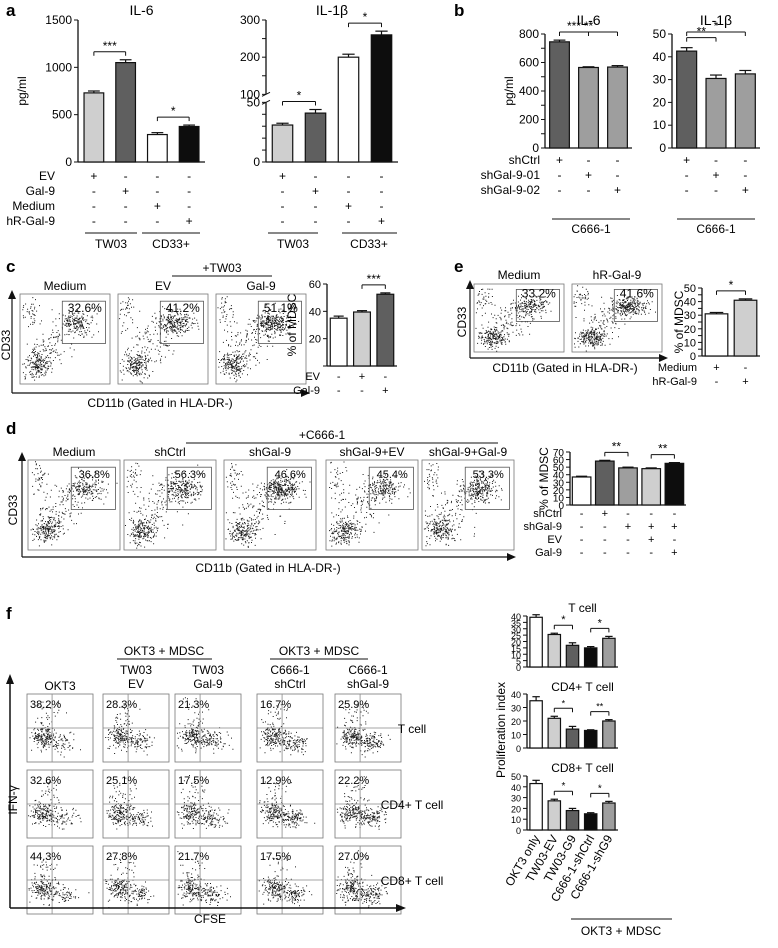 The height and width of the screenshot is (948, 778). What do you see at coordinates (136, 684) in the screenshot?
I see `flow-f-col-header: EV` at bounding box center [136, 684].